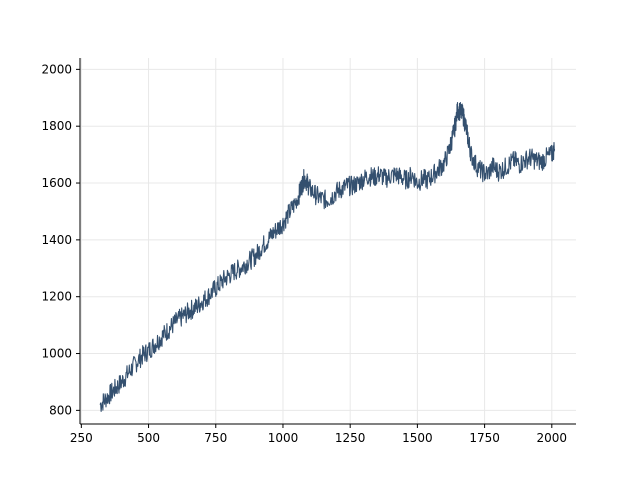 The image size is (640, 480). I want to click on x-tick-label: 1750, so click(484, 438).